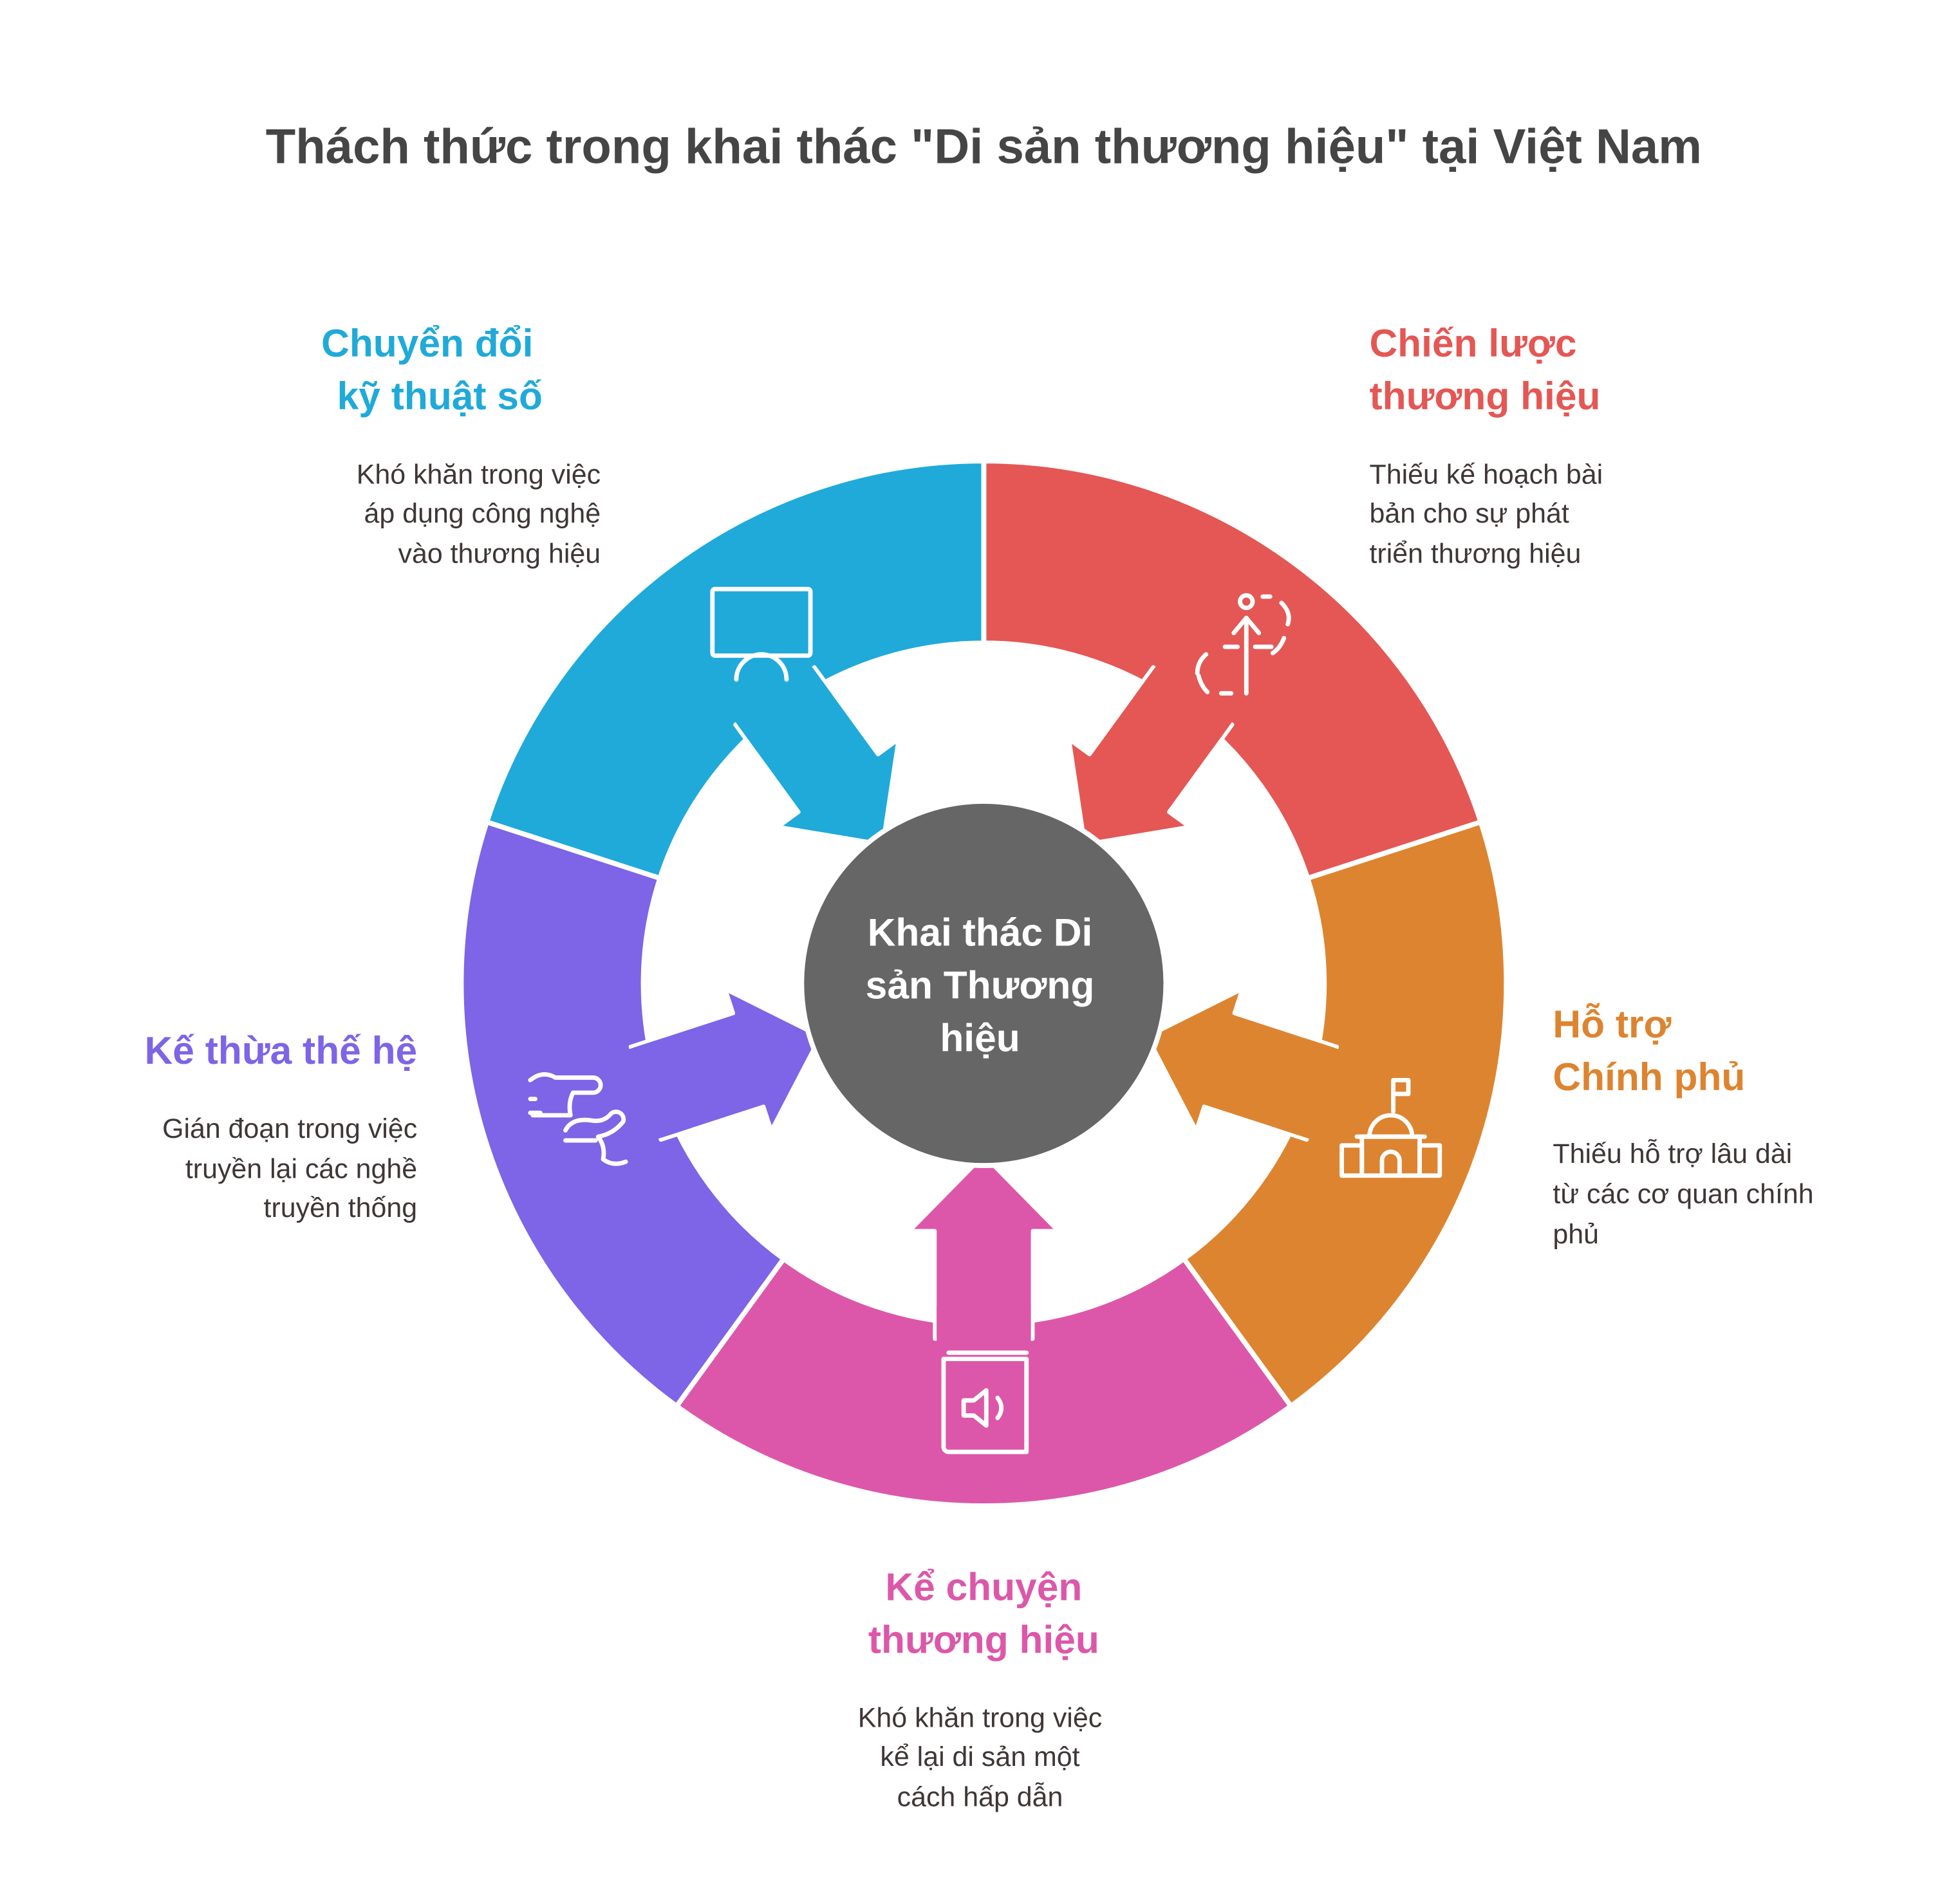  What do you see at coordinates (1484, 396) in the screenshot?
I see `strategy-title-2: thương hiệu` at bounding box center [1484, 396].